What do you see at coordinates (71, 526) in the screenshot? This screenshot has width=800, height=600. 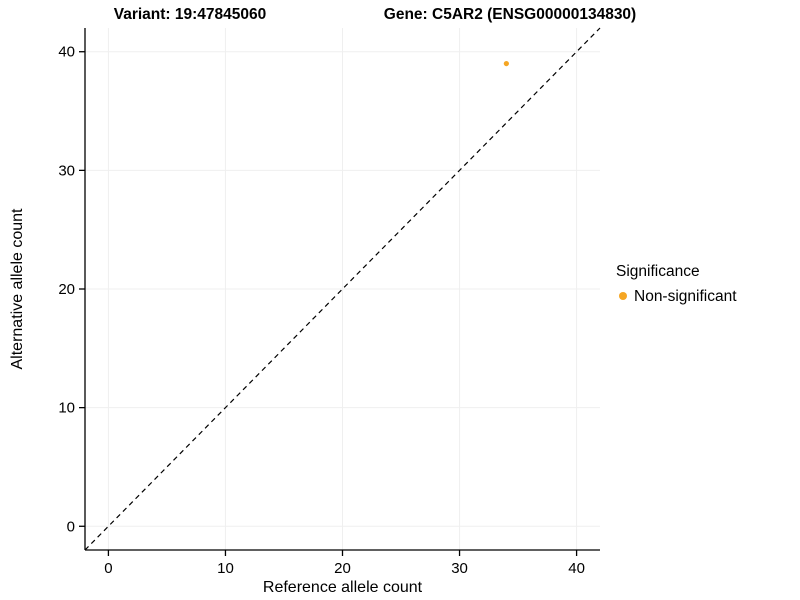 I see `y-tick-label: 0` at bounding box center [71, 526].